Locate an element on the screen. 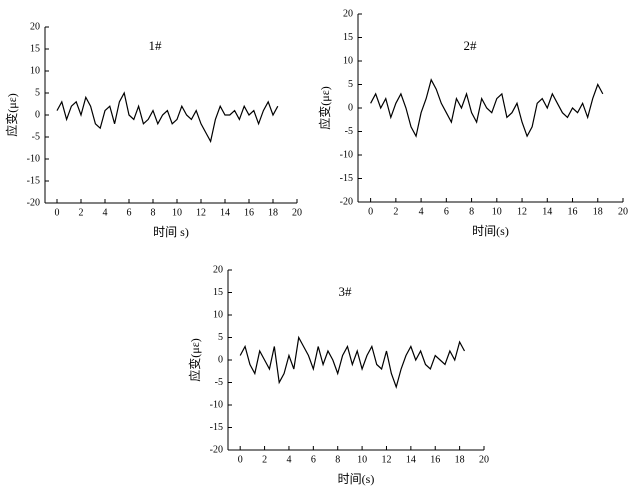  chart-title: 2# is located at coordinates (471, 45).